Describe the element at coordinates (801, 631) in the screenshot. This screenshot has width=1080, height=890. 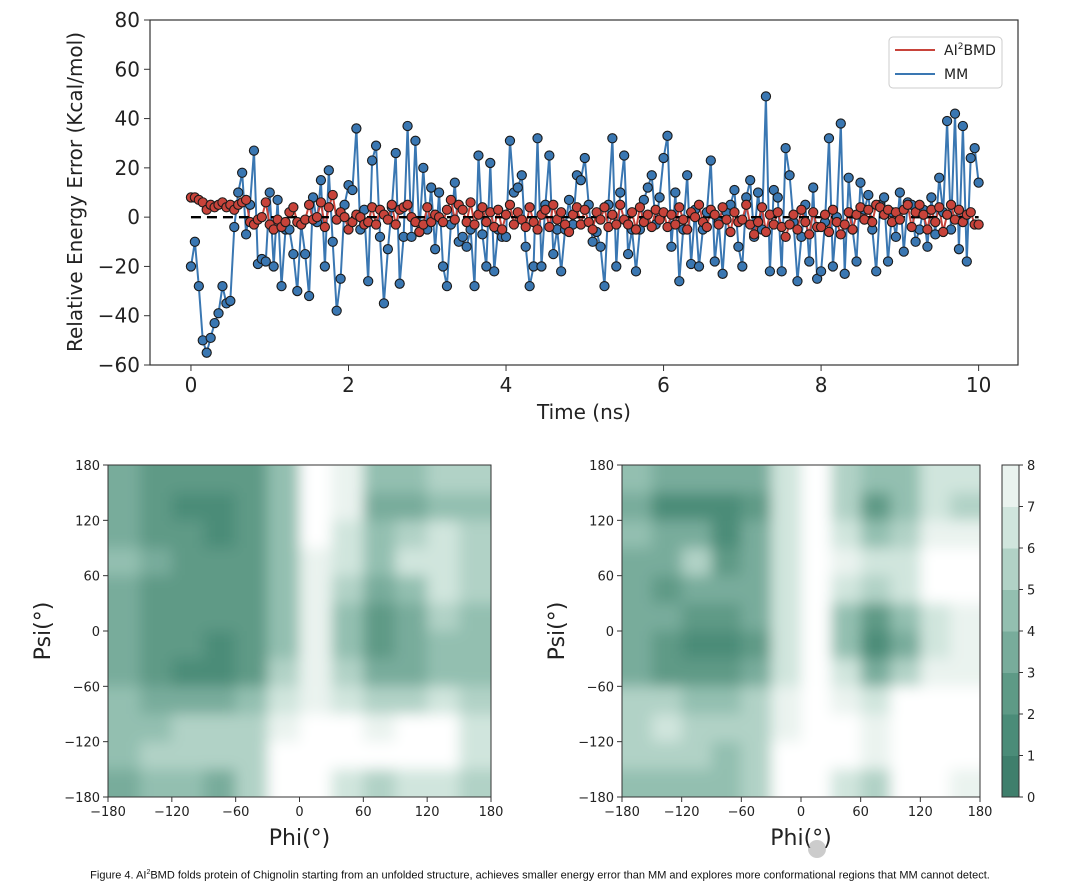
I see `heatmap-cells` at that location.